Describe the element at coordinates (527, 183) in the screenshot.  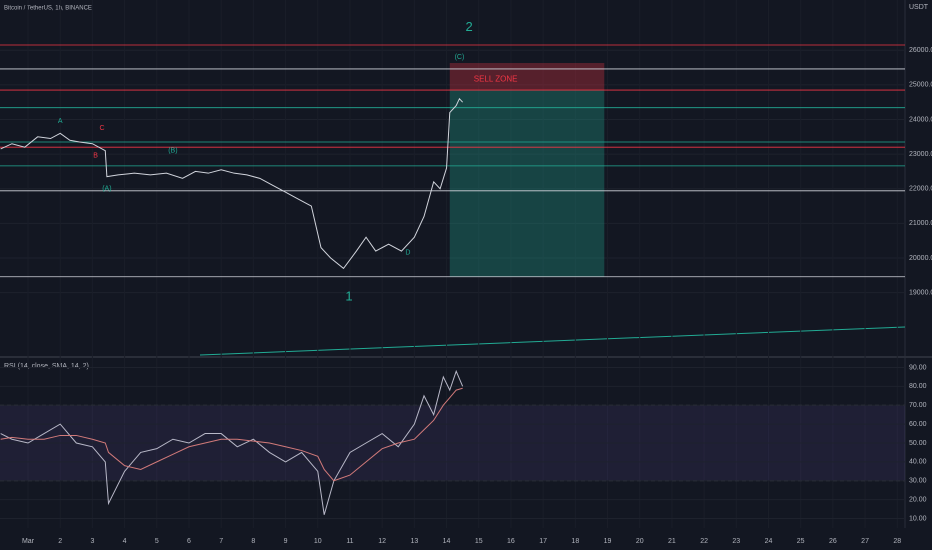
I see `target-zone` at that location.